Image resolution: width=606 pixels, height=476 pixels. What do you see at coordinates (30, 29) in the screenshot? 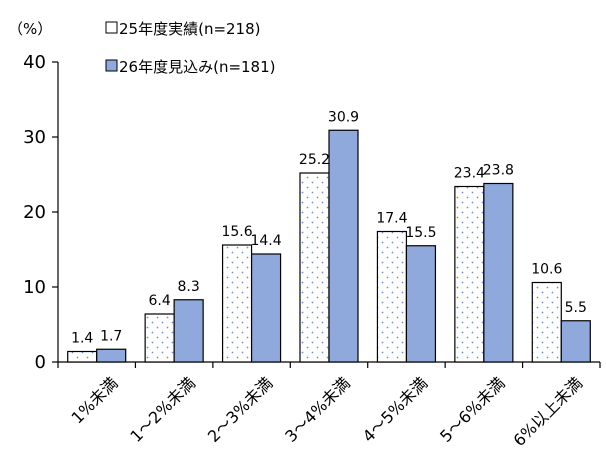
I see `y-unit-label: （%）` at bounding box center [30, 29].